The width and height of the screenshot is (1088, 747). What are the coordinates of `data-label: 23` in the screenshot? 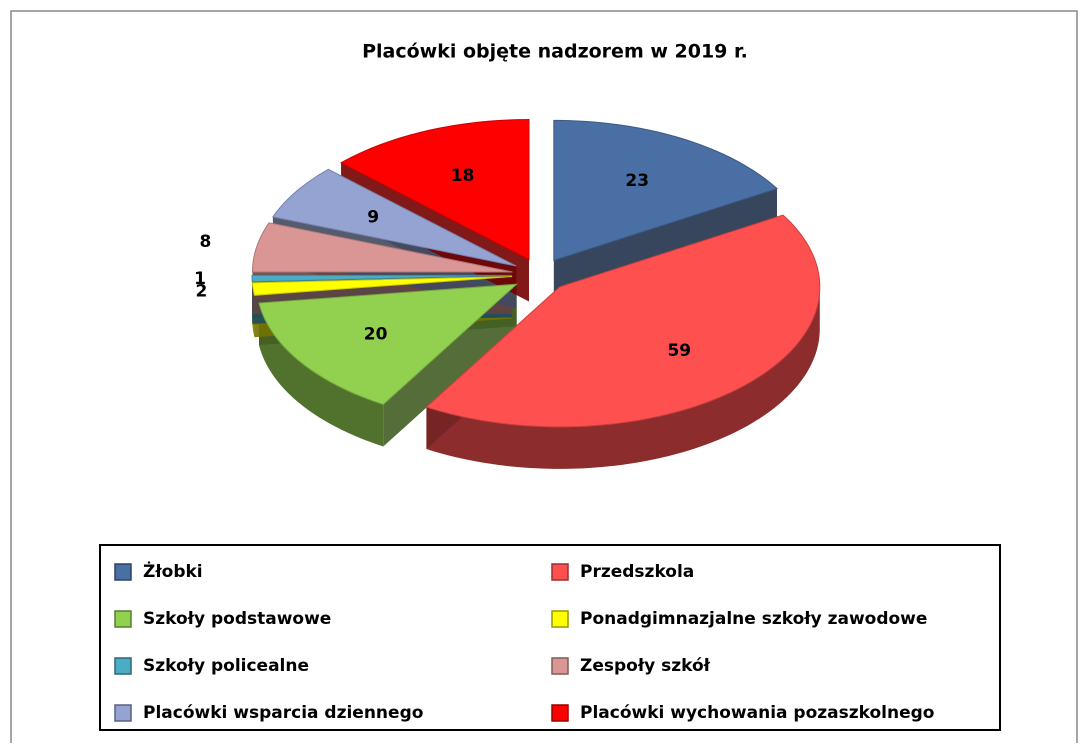 It's located at (637, 181).